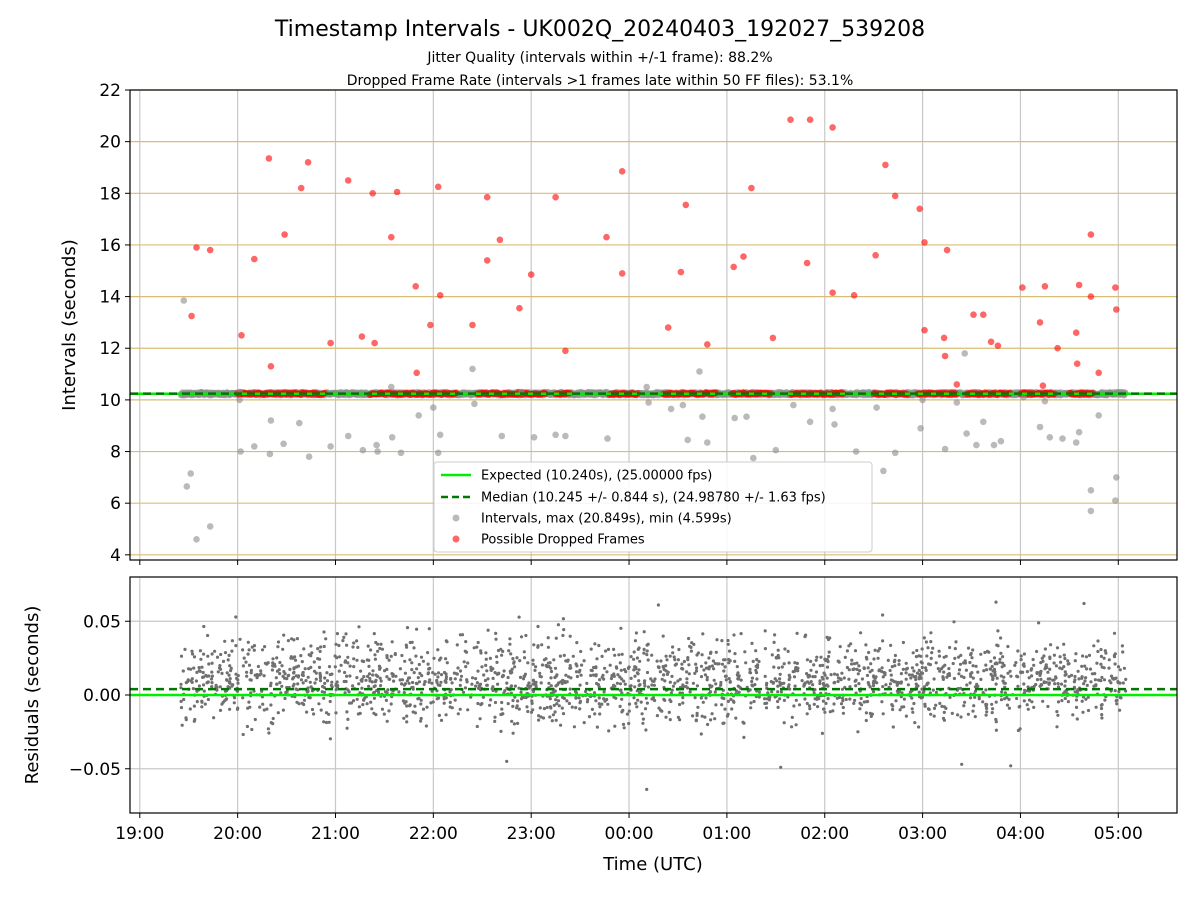 The height and width of the screenshot is (900, 1200). Describe the element at coordinates (237, 834) in the screenshot. I see `x-tick-label: 20:00` at that location.